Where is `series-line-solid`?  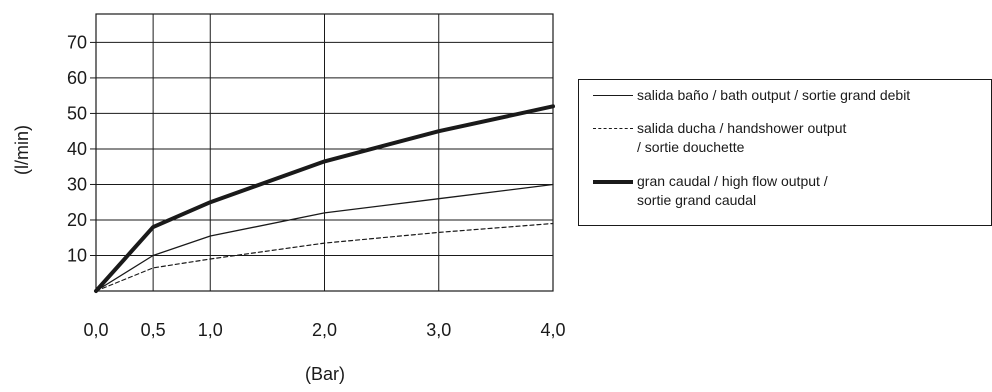
series-line-solid is located at coordinates (324, 237).